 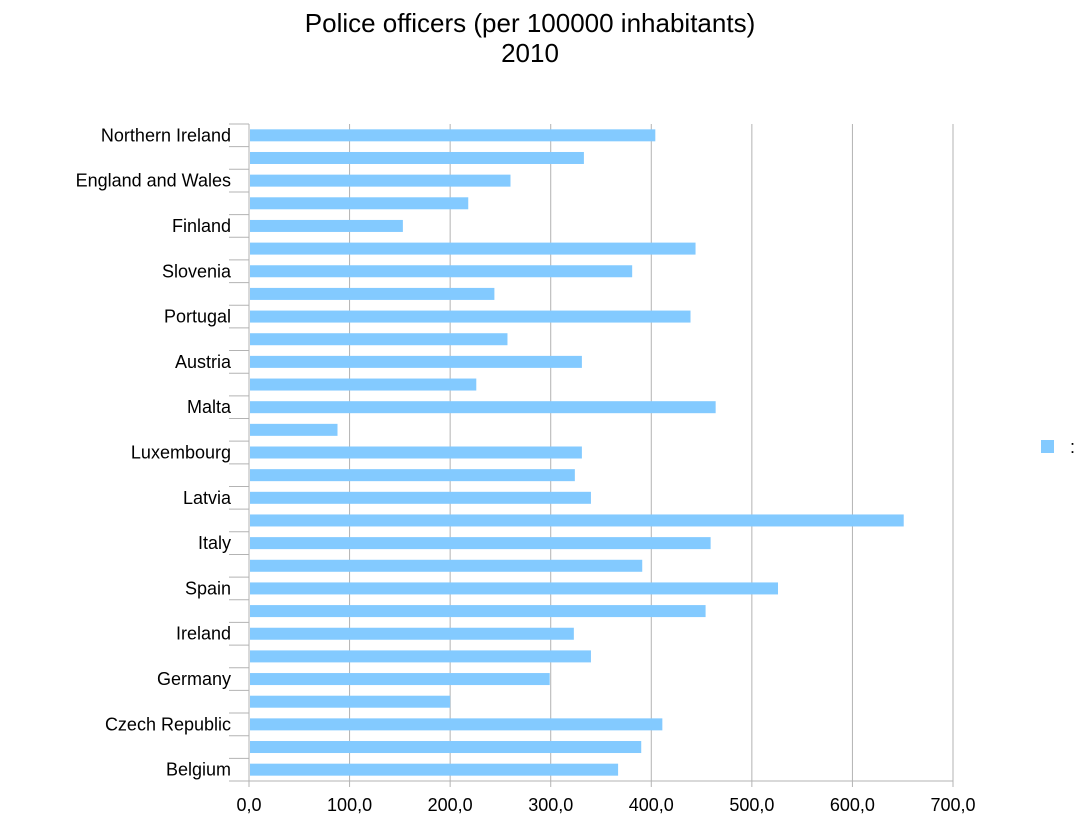 I want to click on x-tick-label: 600,0, so click(x=852, y=805).